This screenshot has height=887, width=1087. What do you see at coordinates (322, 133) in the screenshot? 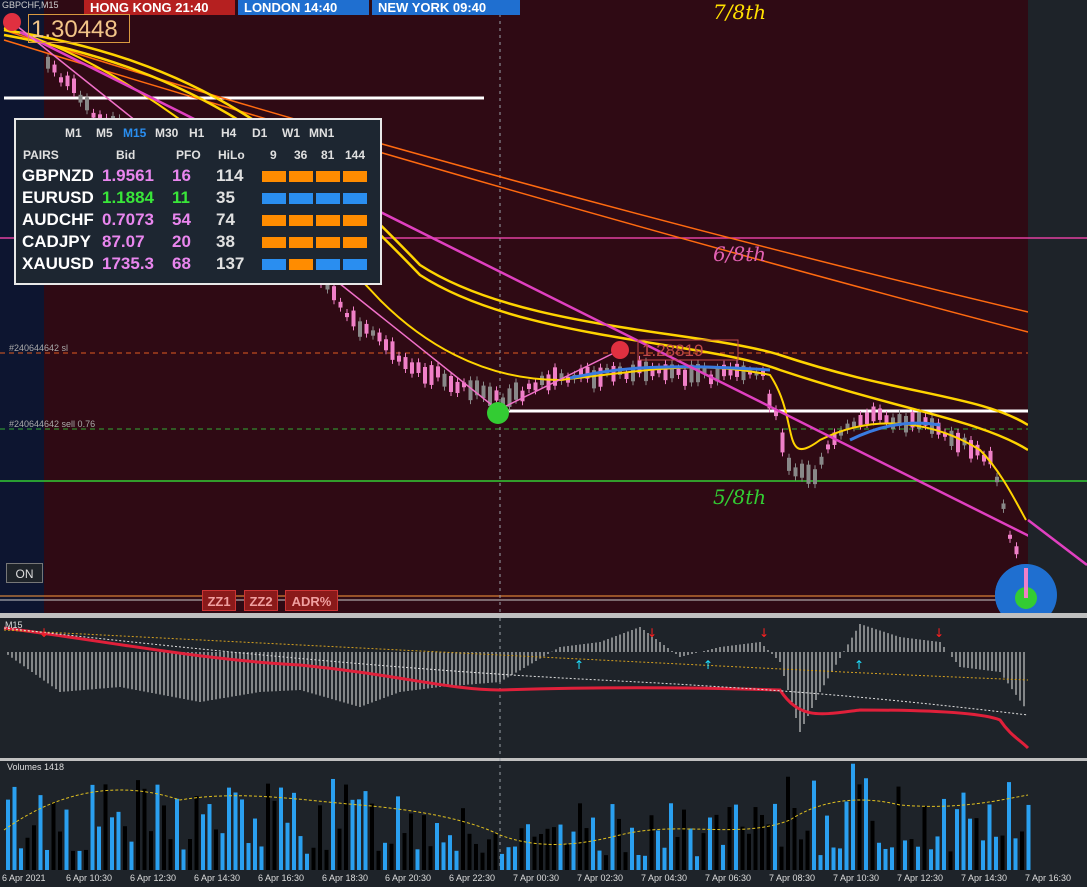
I see `tf-mn1: MN1` at bounding box center [322, 133].